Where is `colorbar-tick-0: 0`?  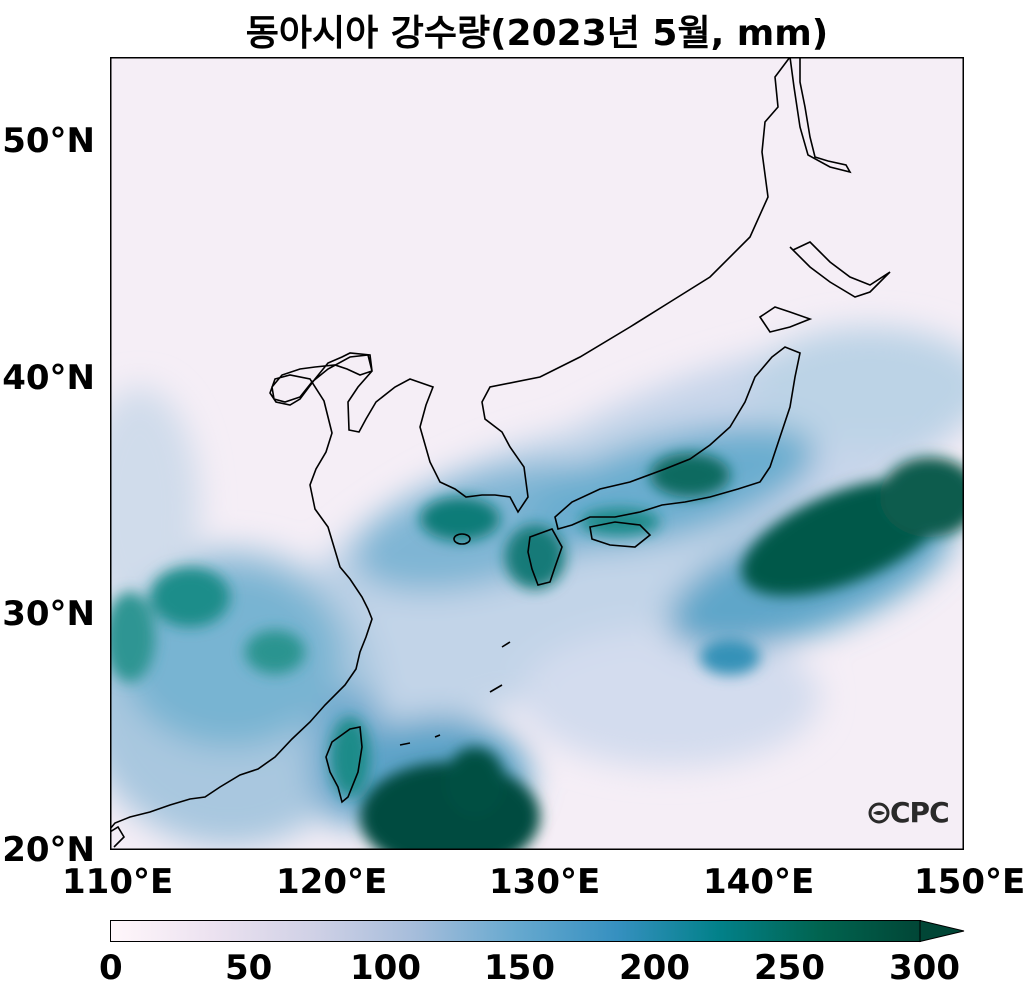 colorbar-tick-0: 0 is located at coordinates (111, 968).